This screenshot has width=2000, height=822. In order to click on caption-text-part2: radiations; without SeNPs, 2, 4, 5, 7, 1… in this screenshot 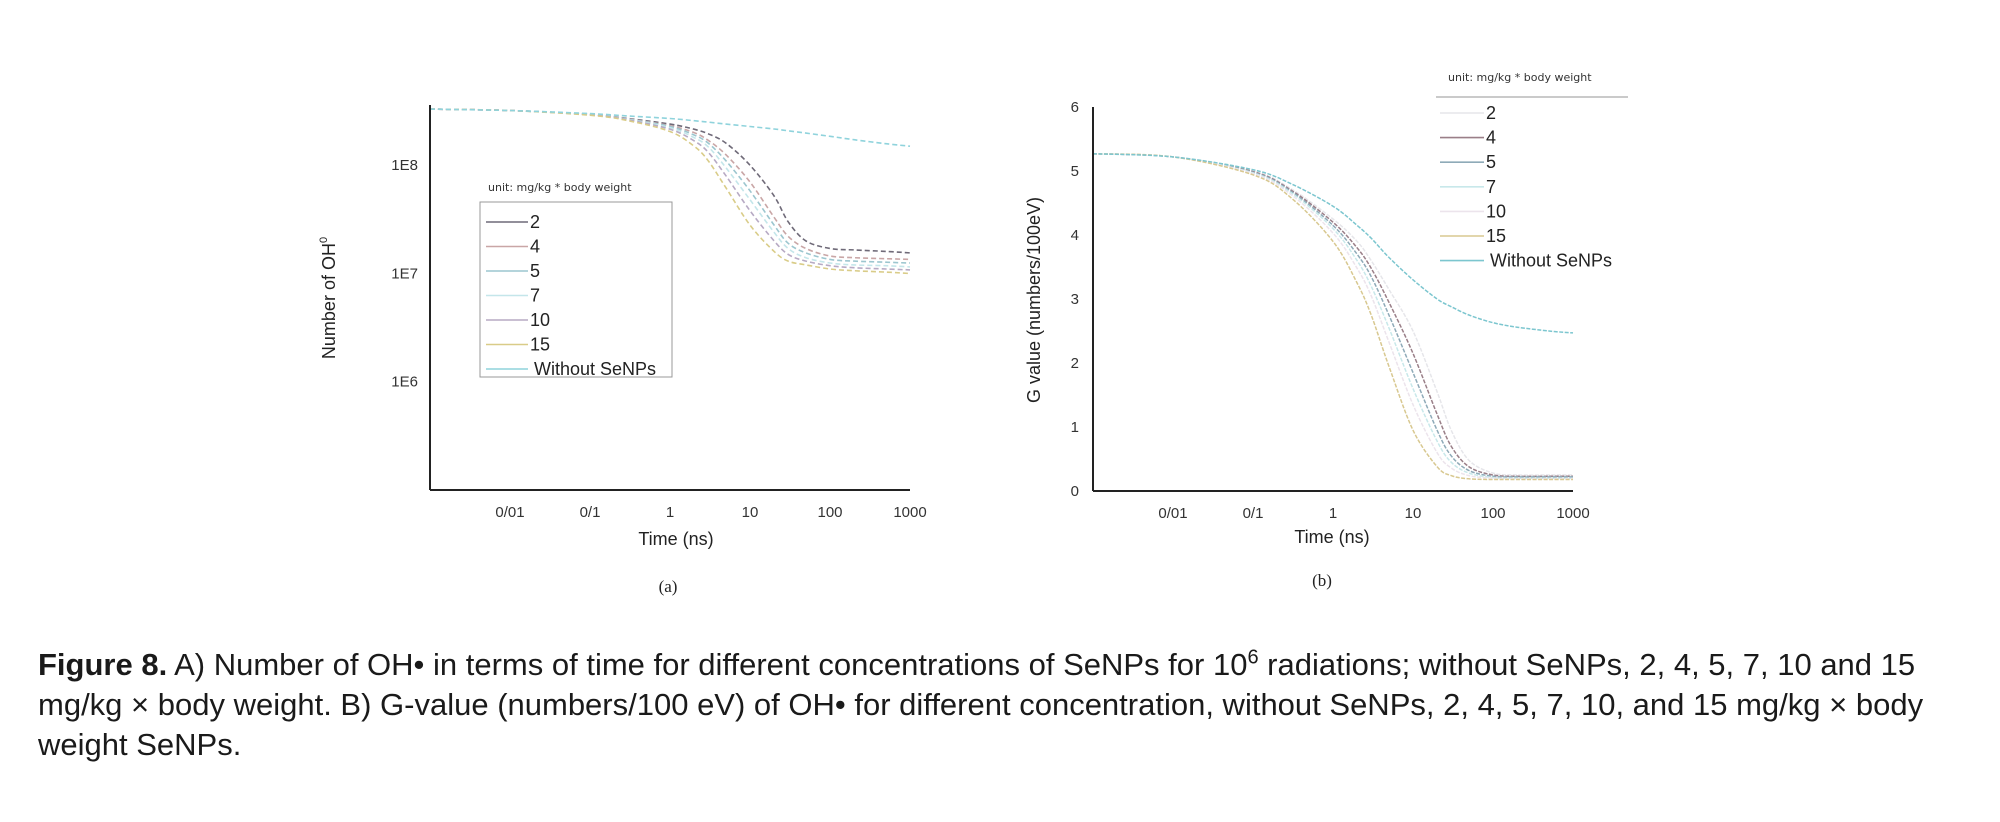, I will do `click(981, 704)`.